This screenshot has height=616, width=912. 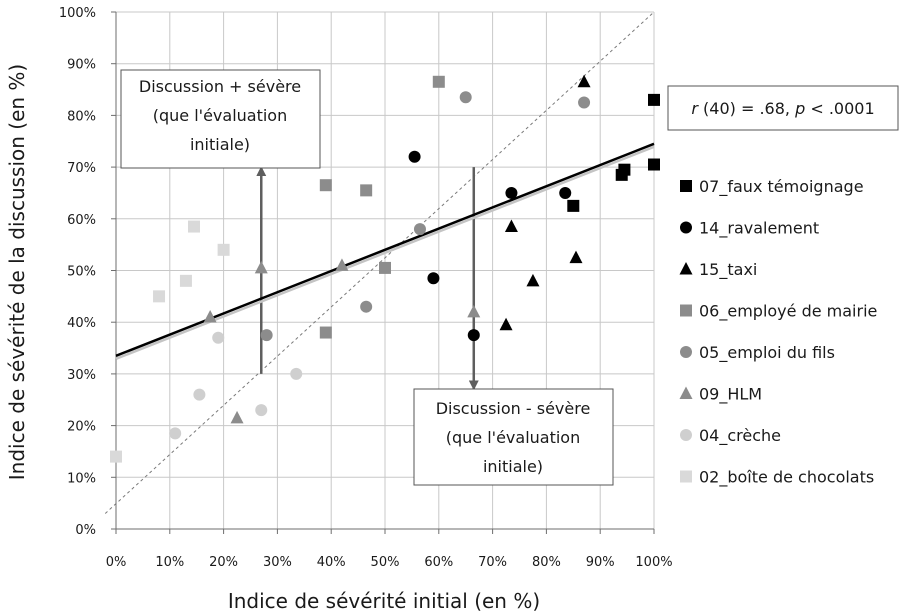 I want to click on legend-label: 05_emploi du fils, so click(x=767, y=353).